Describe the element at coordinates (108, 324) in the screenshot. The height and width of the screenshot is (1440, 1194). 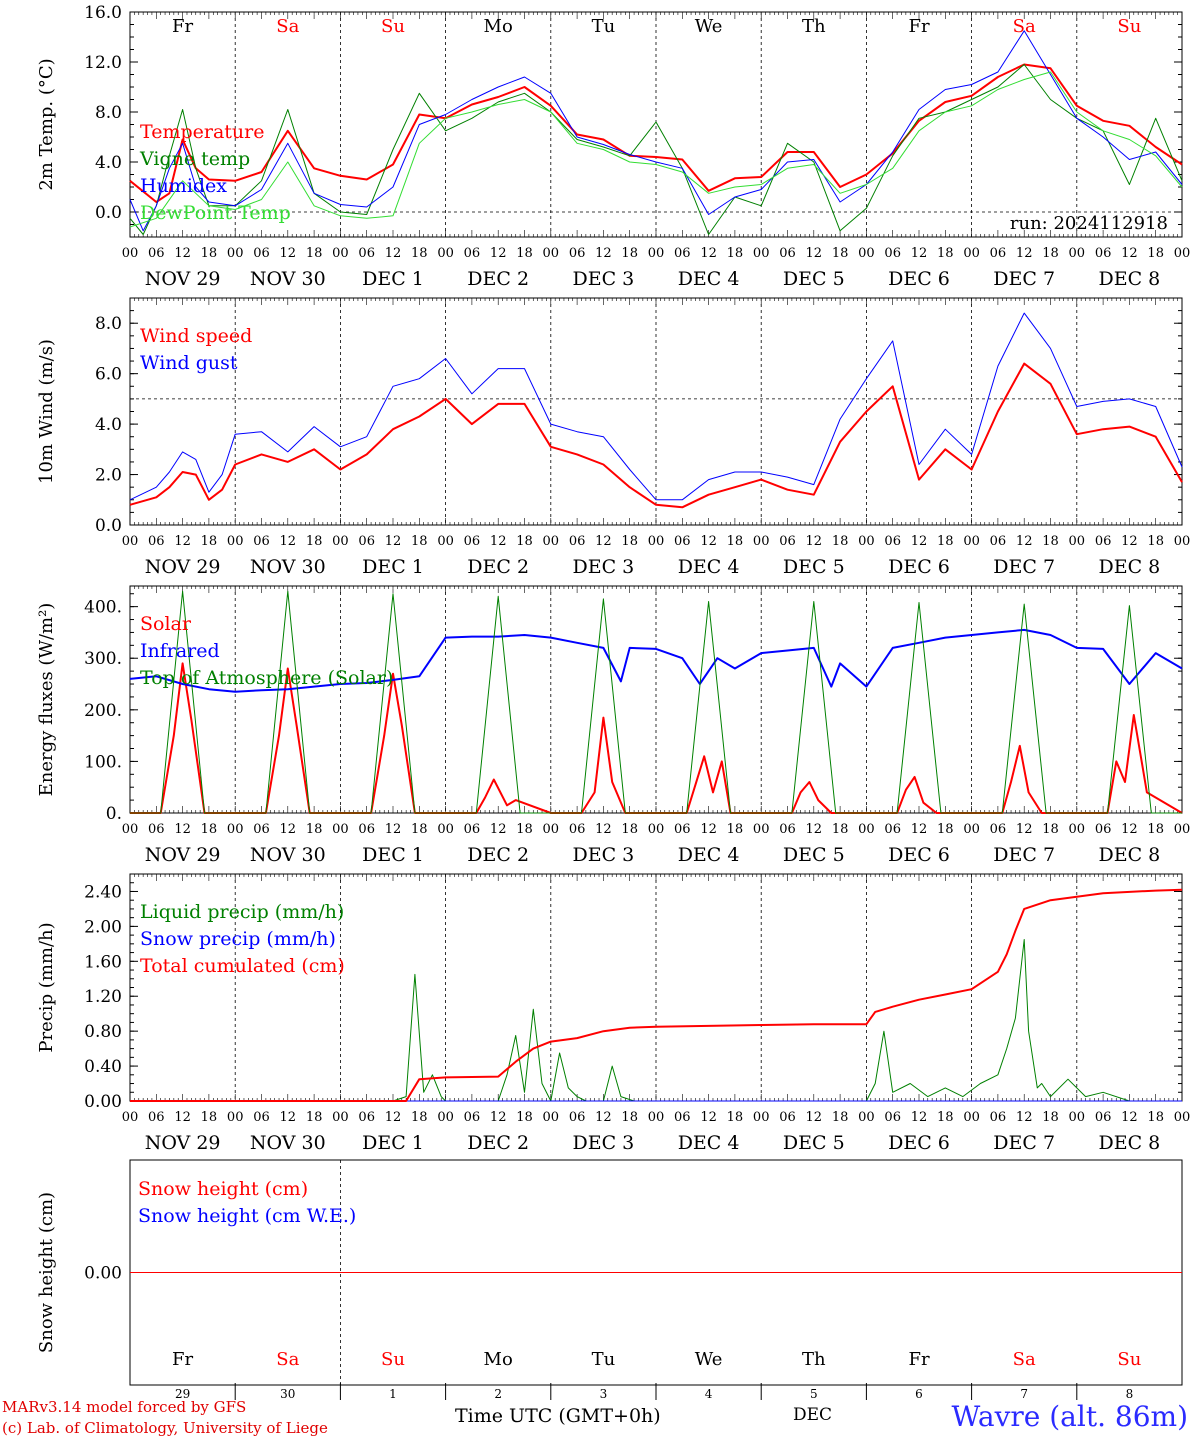
I see `y-tick-label: 8.0` at that location.